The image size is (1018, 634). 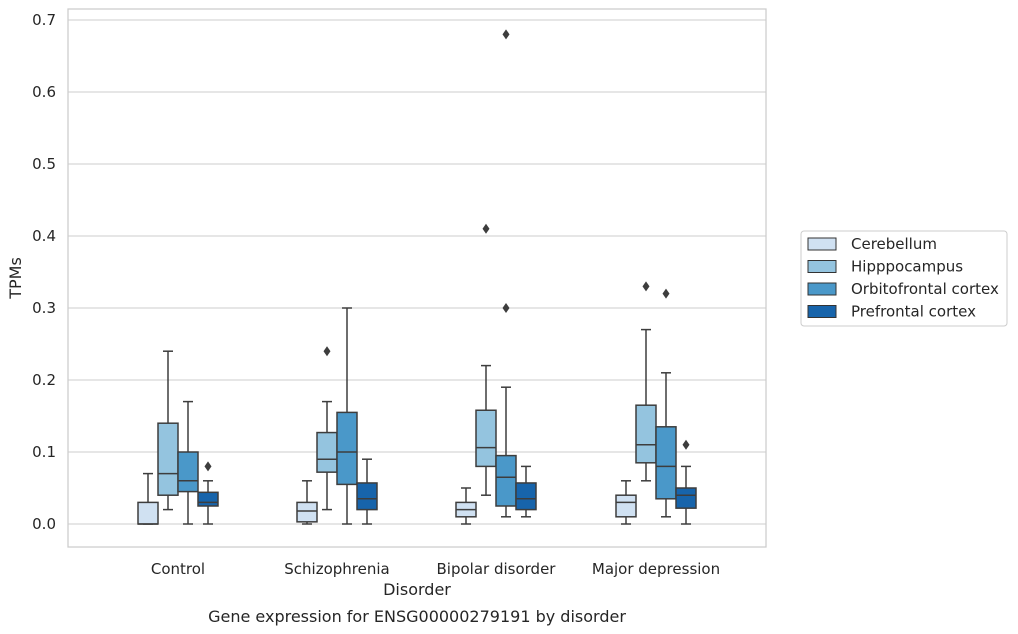 What do you see at coordinates (907, 267) in the screenshot?
I see `legend-label: Hipppocampus` at bounding box center [907, 267].